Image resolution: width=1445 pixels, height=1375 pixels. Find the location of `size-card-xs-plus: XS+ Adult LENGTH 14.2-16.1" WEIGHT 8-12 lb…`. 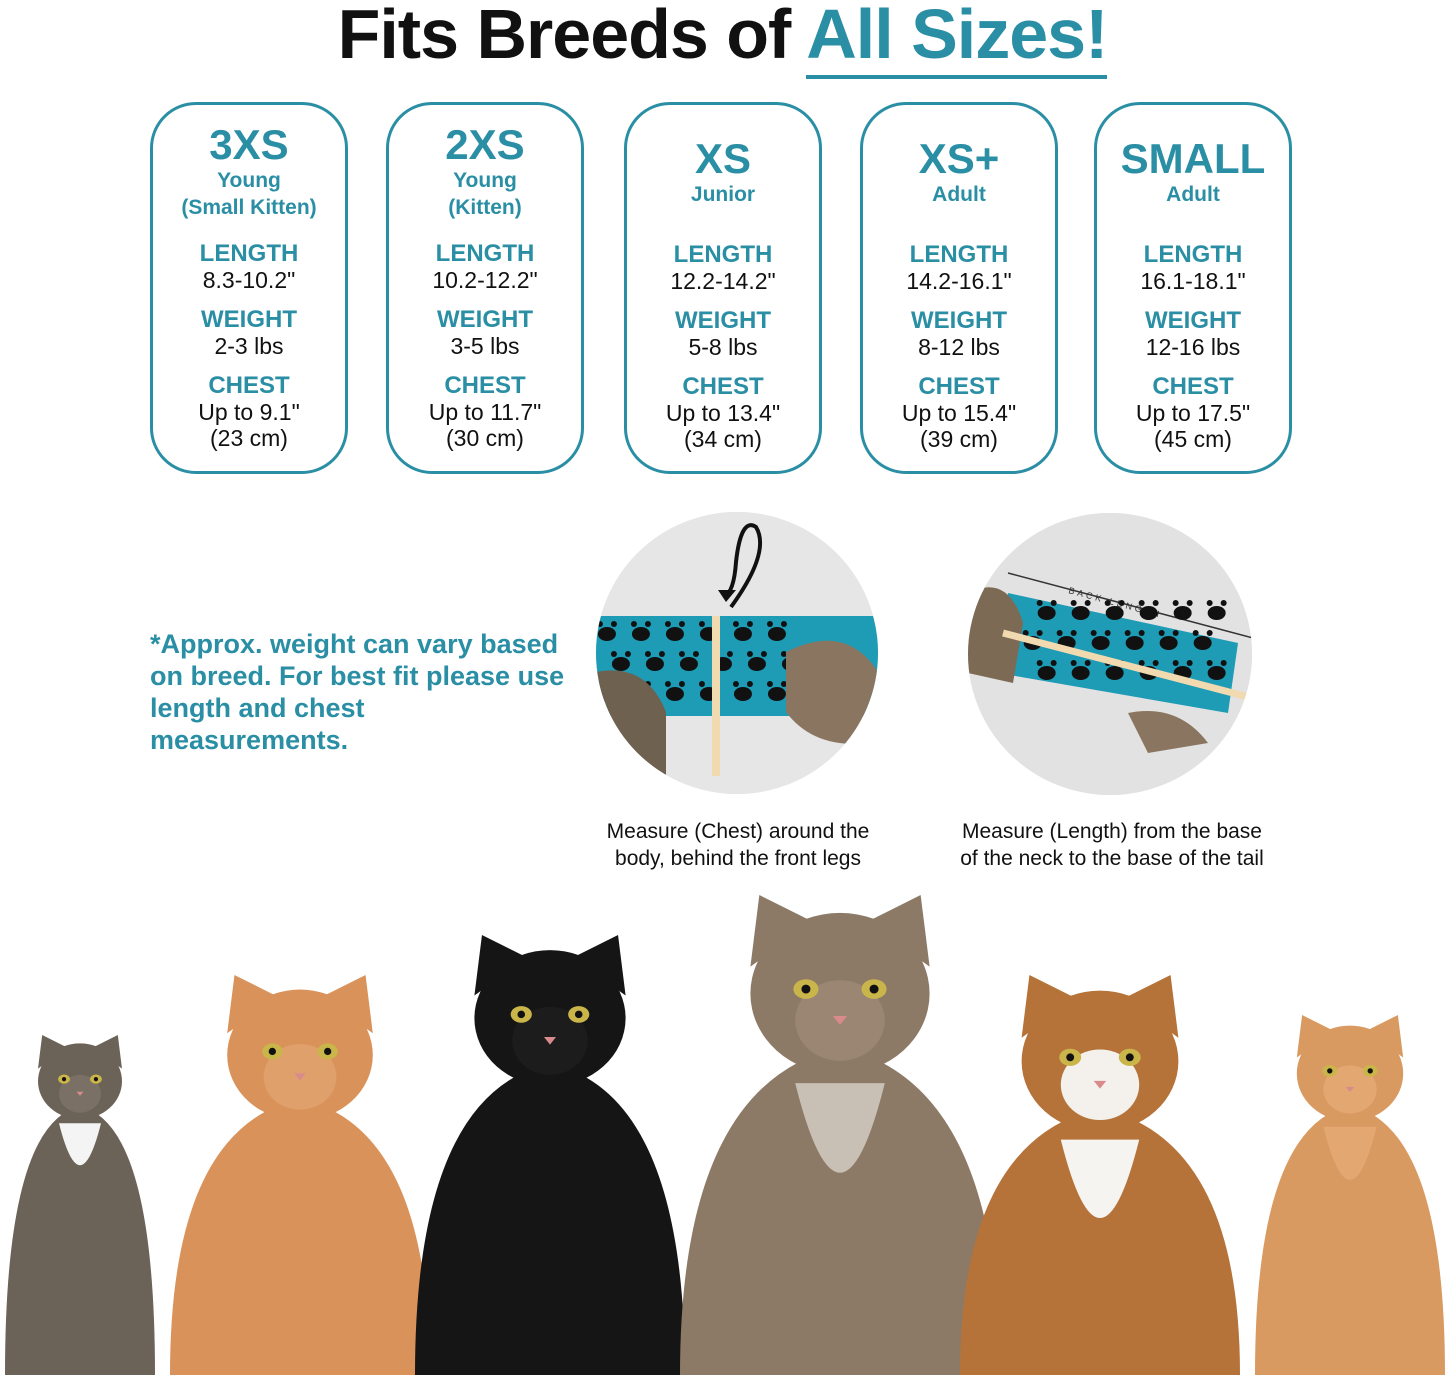

size-card-xs-plus: XS+ Adult LENGTH 14.2-16.1" WEIGHT 8-12 lb… is located at coordinates (959, 288).